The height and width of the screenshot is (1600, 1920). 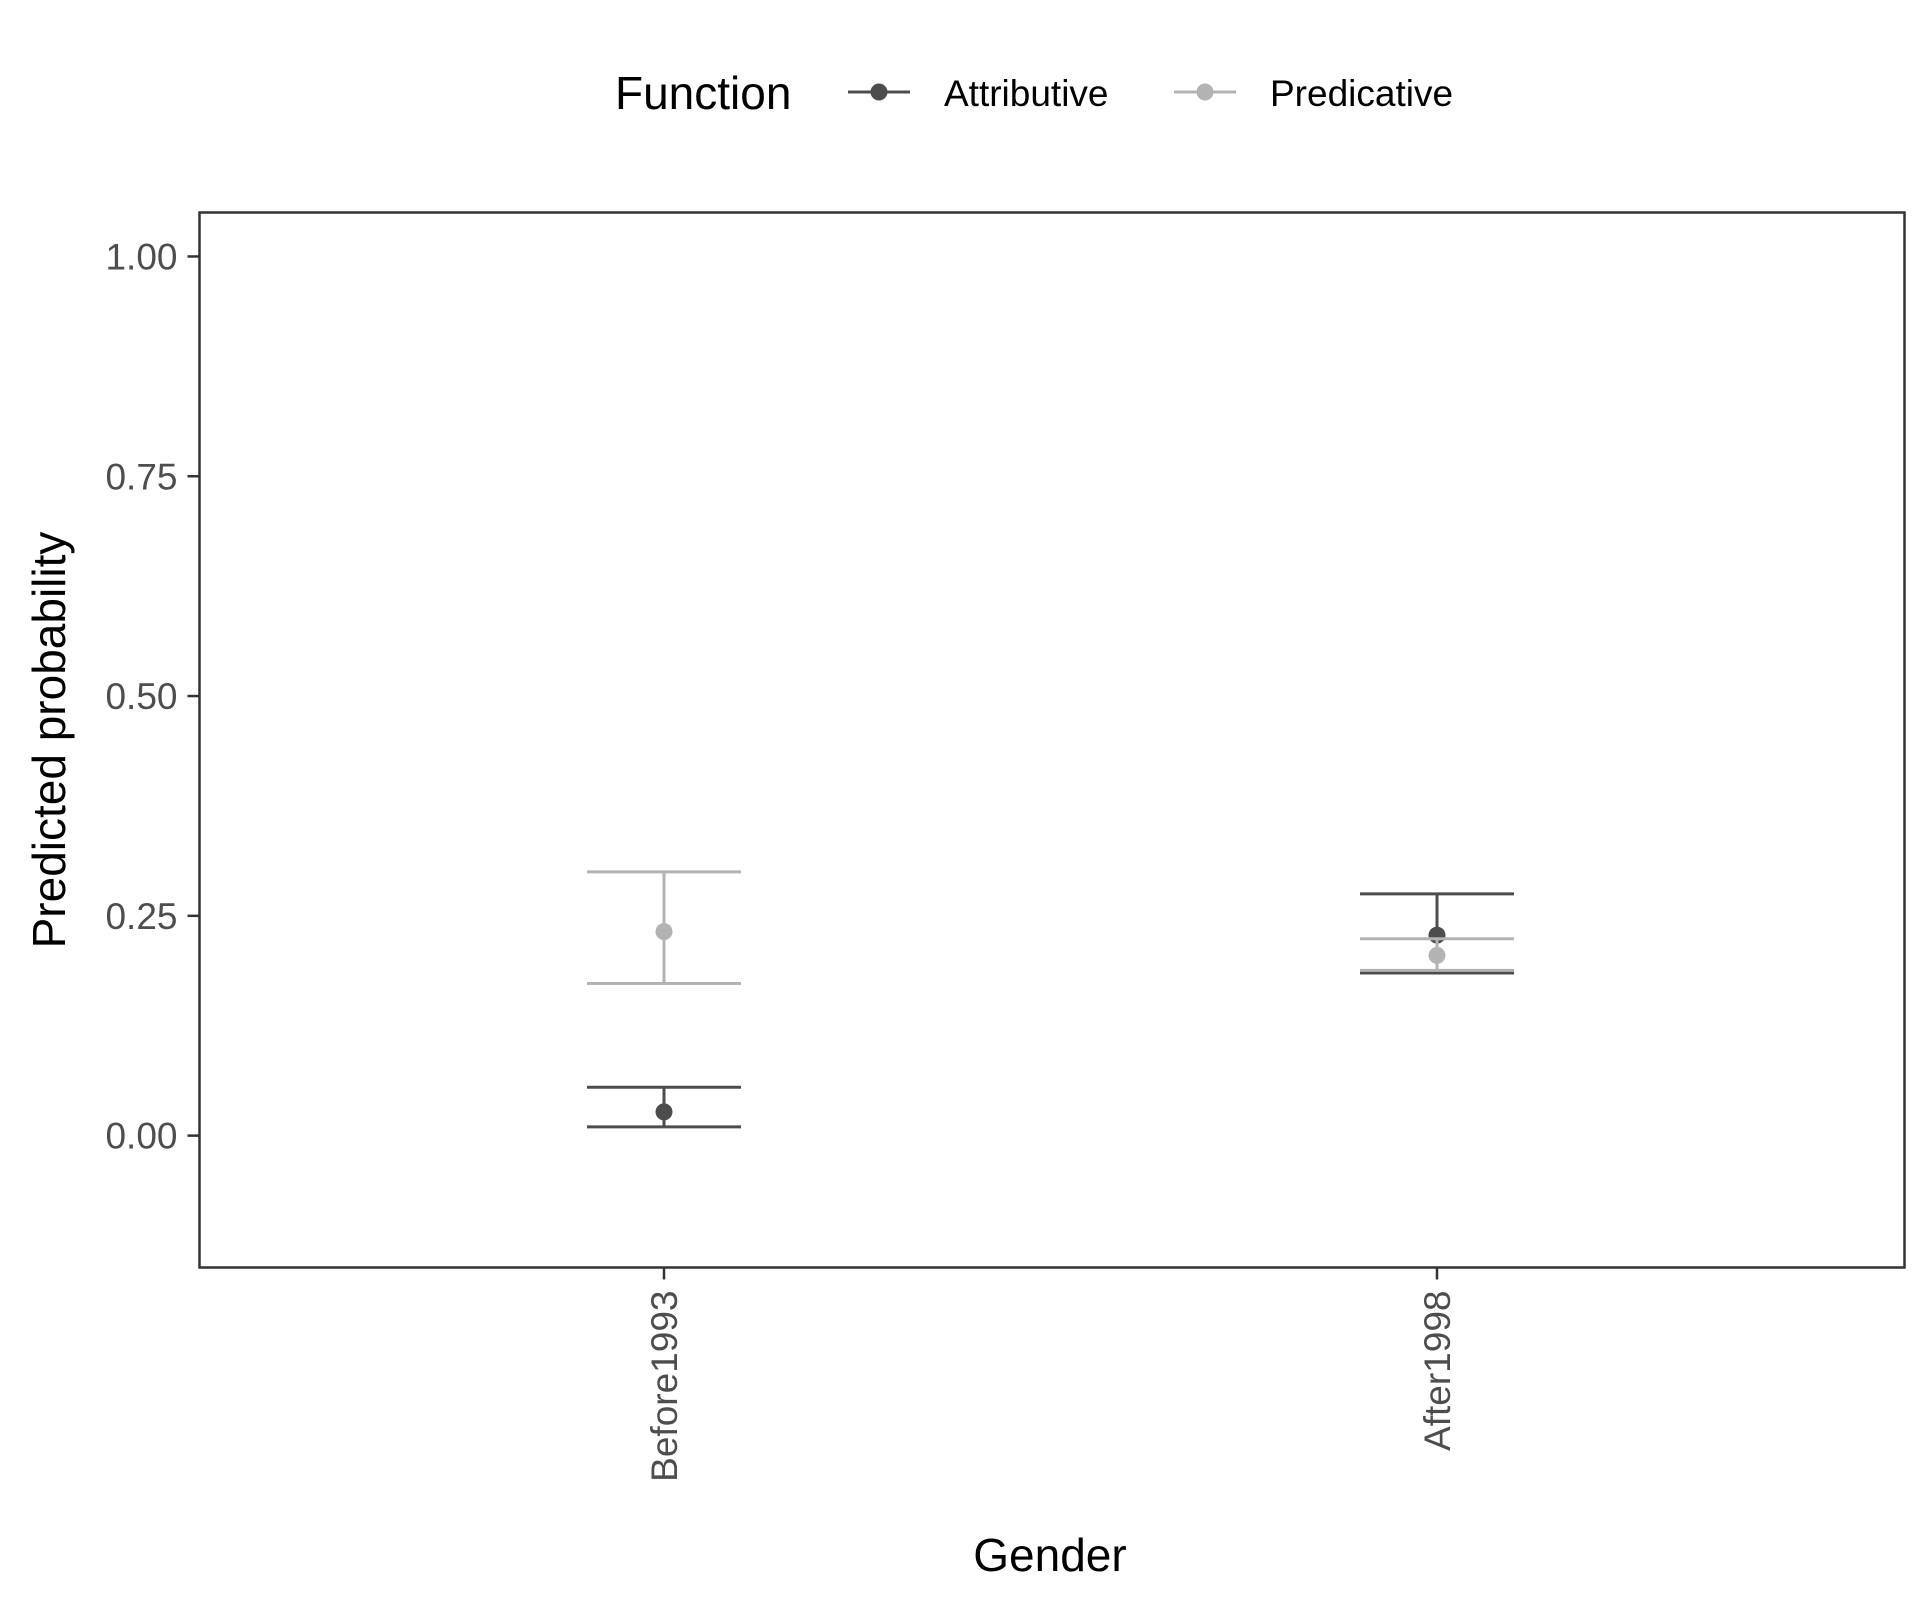 I want to click on y-tick-label: 0.25, so click(x=141, y=916).